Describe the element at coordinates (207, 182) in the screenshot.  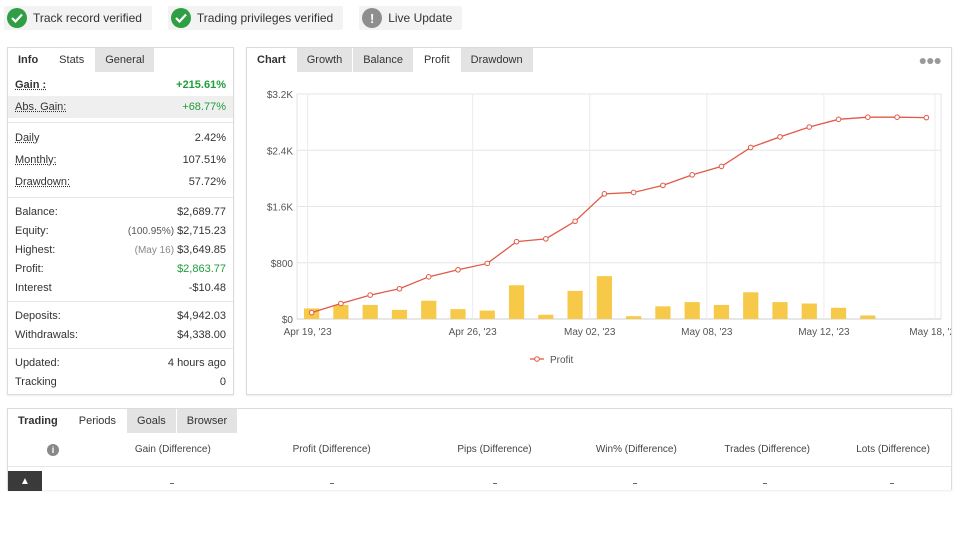
I see `drawdown-value: 57.72%` at that location.